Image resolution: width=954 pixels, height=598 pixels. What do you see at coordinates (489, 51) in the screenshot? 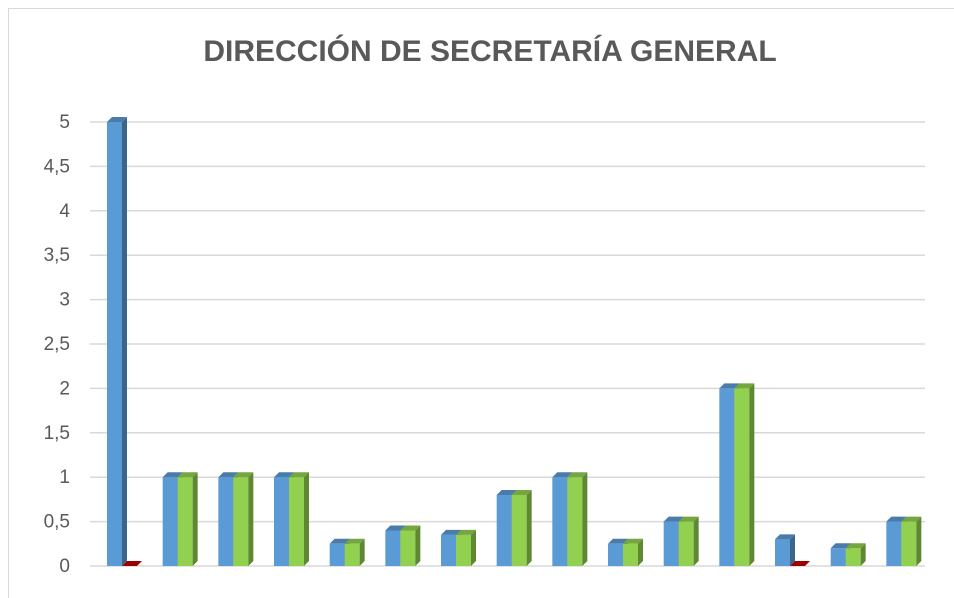
I see `chart-title: DIRECCIÓN DE SECRETARÍA GENERAL` at bounding box center [489, 51].